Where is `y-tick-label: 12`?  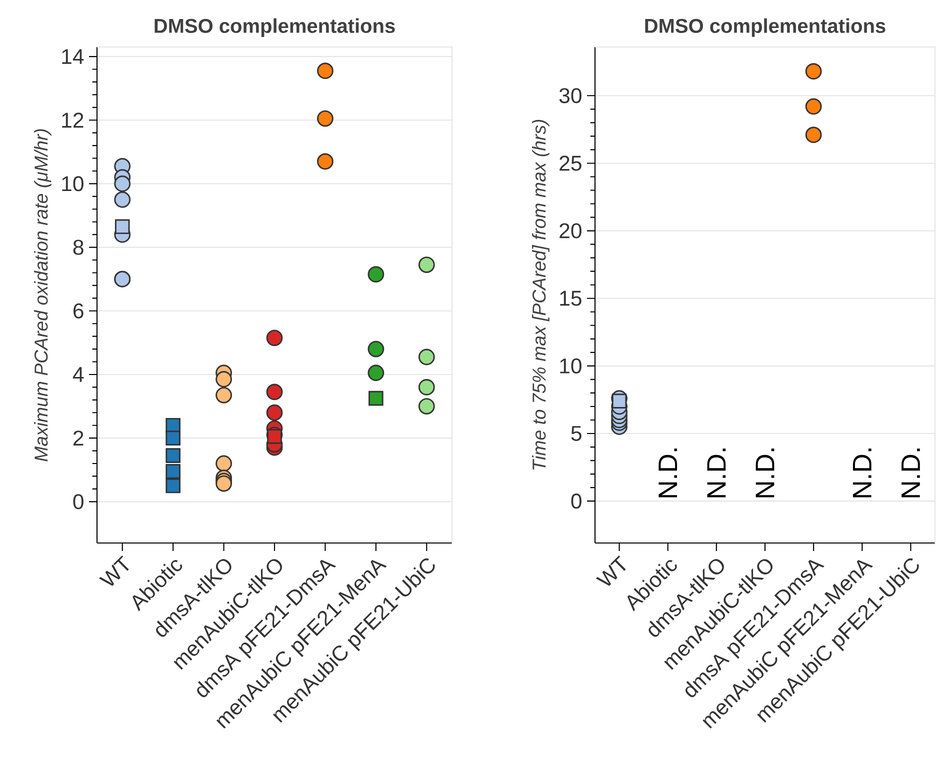 y-tick-label: 12 is located at coordinates (73, 120).